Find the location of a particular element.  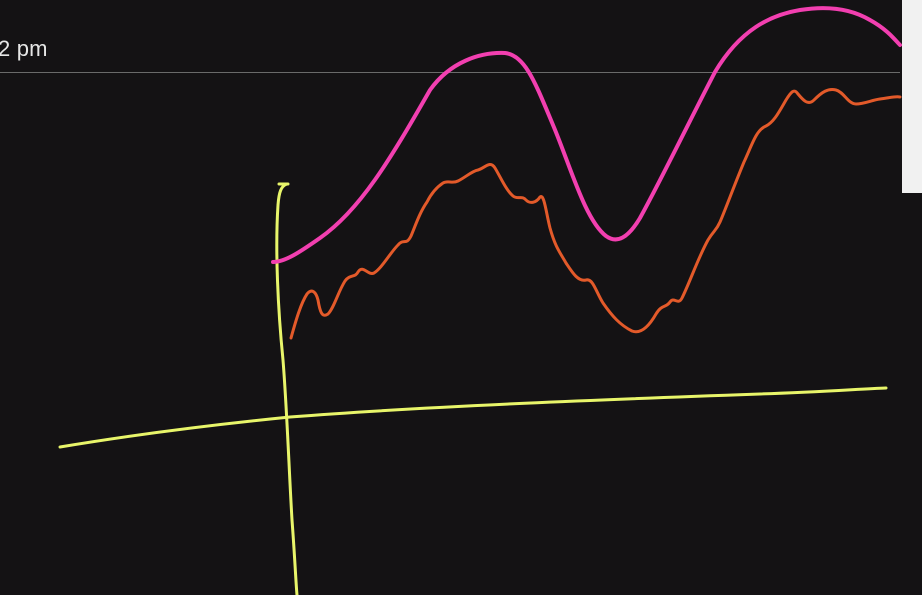

horizontal-guide-line is located at coordinates (450, 72).